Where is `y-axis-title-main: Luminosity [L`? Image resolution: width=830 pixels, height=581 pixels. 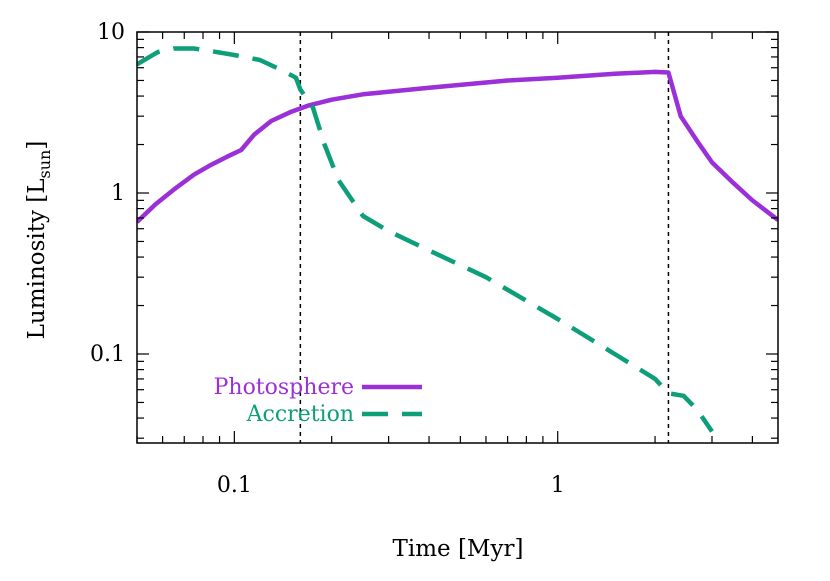 y-axis-title-main: Luminosity [L is located at coordinates (37, 258).